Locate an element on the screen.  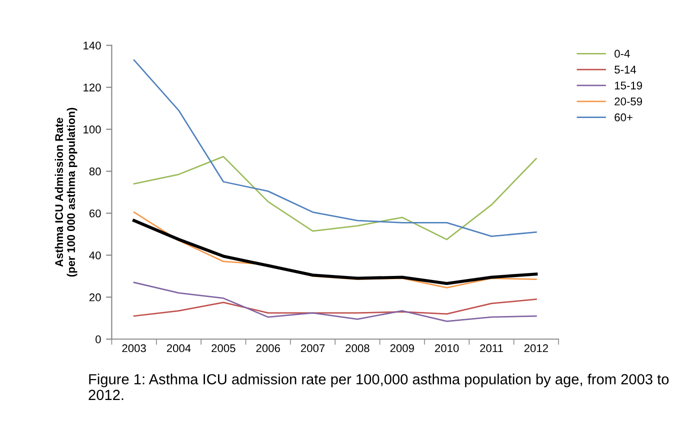
caption: Figure 1: Asthma ICU admission rate per 100,000 asthma population by age, from 2003 to 2012. is located at coordinates (378, 387).